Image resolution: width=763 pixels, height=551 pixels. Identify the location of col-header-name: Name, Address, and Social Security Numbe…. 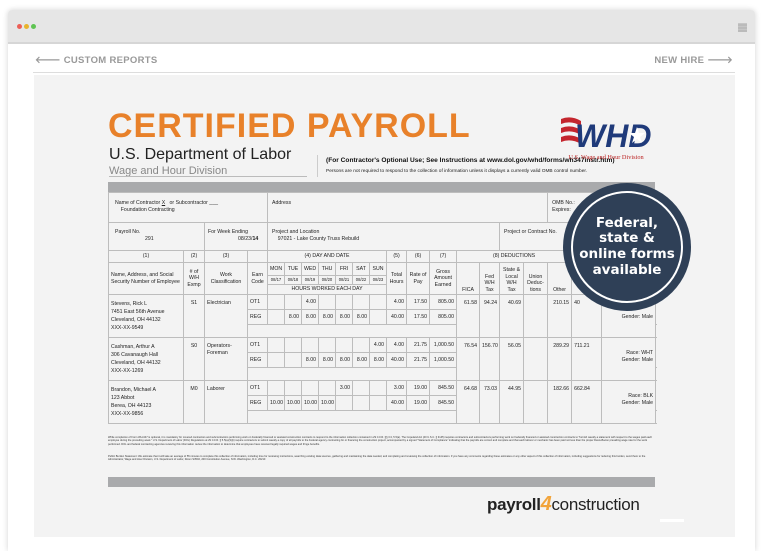
(146, 278).